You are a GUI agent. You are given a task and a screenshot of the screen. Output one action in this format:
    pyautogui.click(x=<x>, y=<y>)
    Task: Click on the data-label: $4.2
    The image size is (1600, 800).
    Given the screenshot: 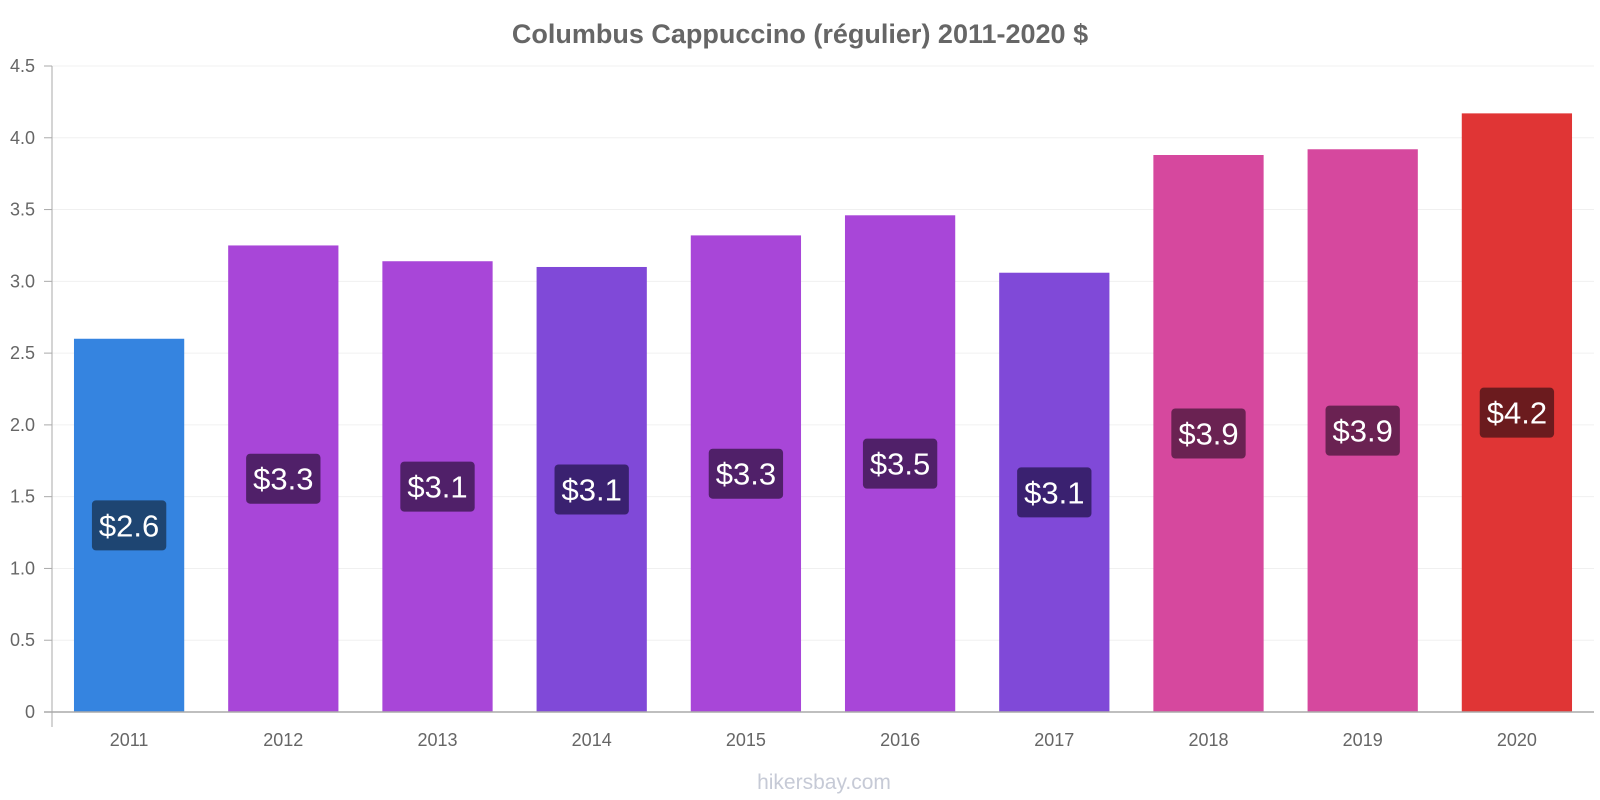 What is the action you would take?
    pyautogui.click(x=1517, y=412)
    